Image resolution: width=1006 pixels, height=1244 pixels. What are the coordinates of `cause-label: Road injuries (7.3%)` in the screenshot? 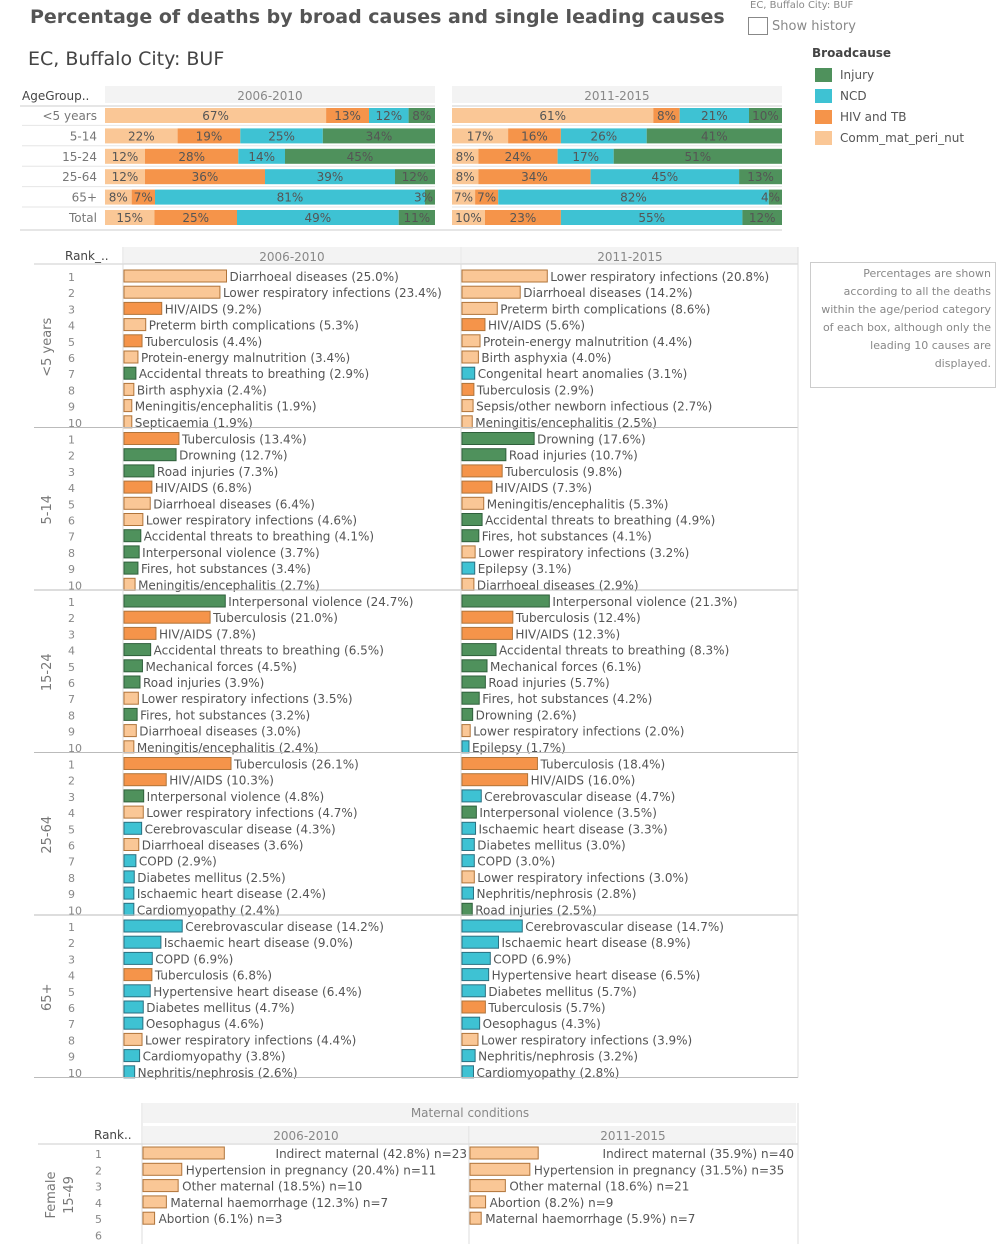 It's located at (217, 472).